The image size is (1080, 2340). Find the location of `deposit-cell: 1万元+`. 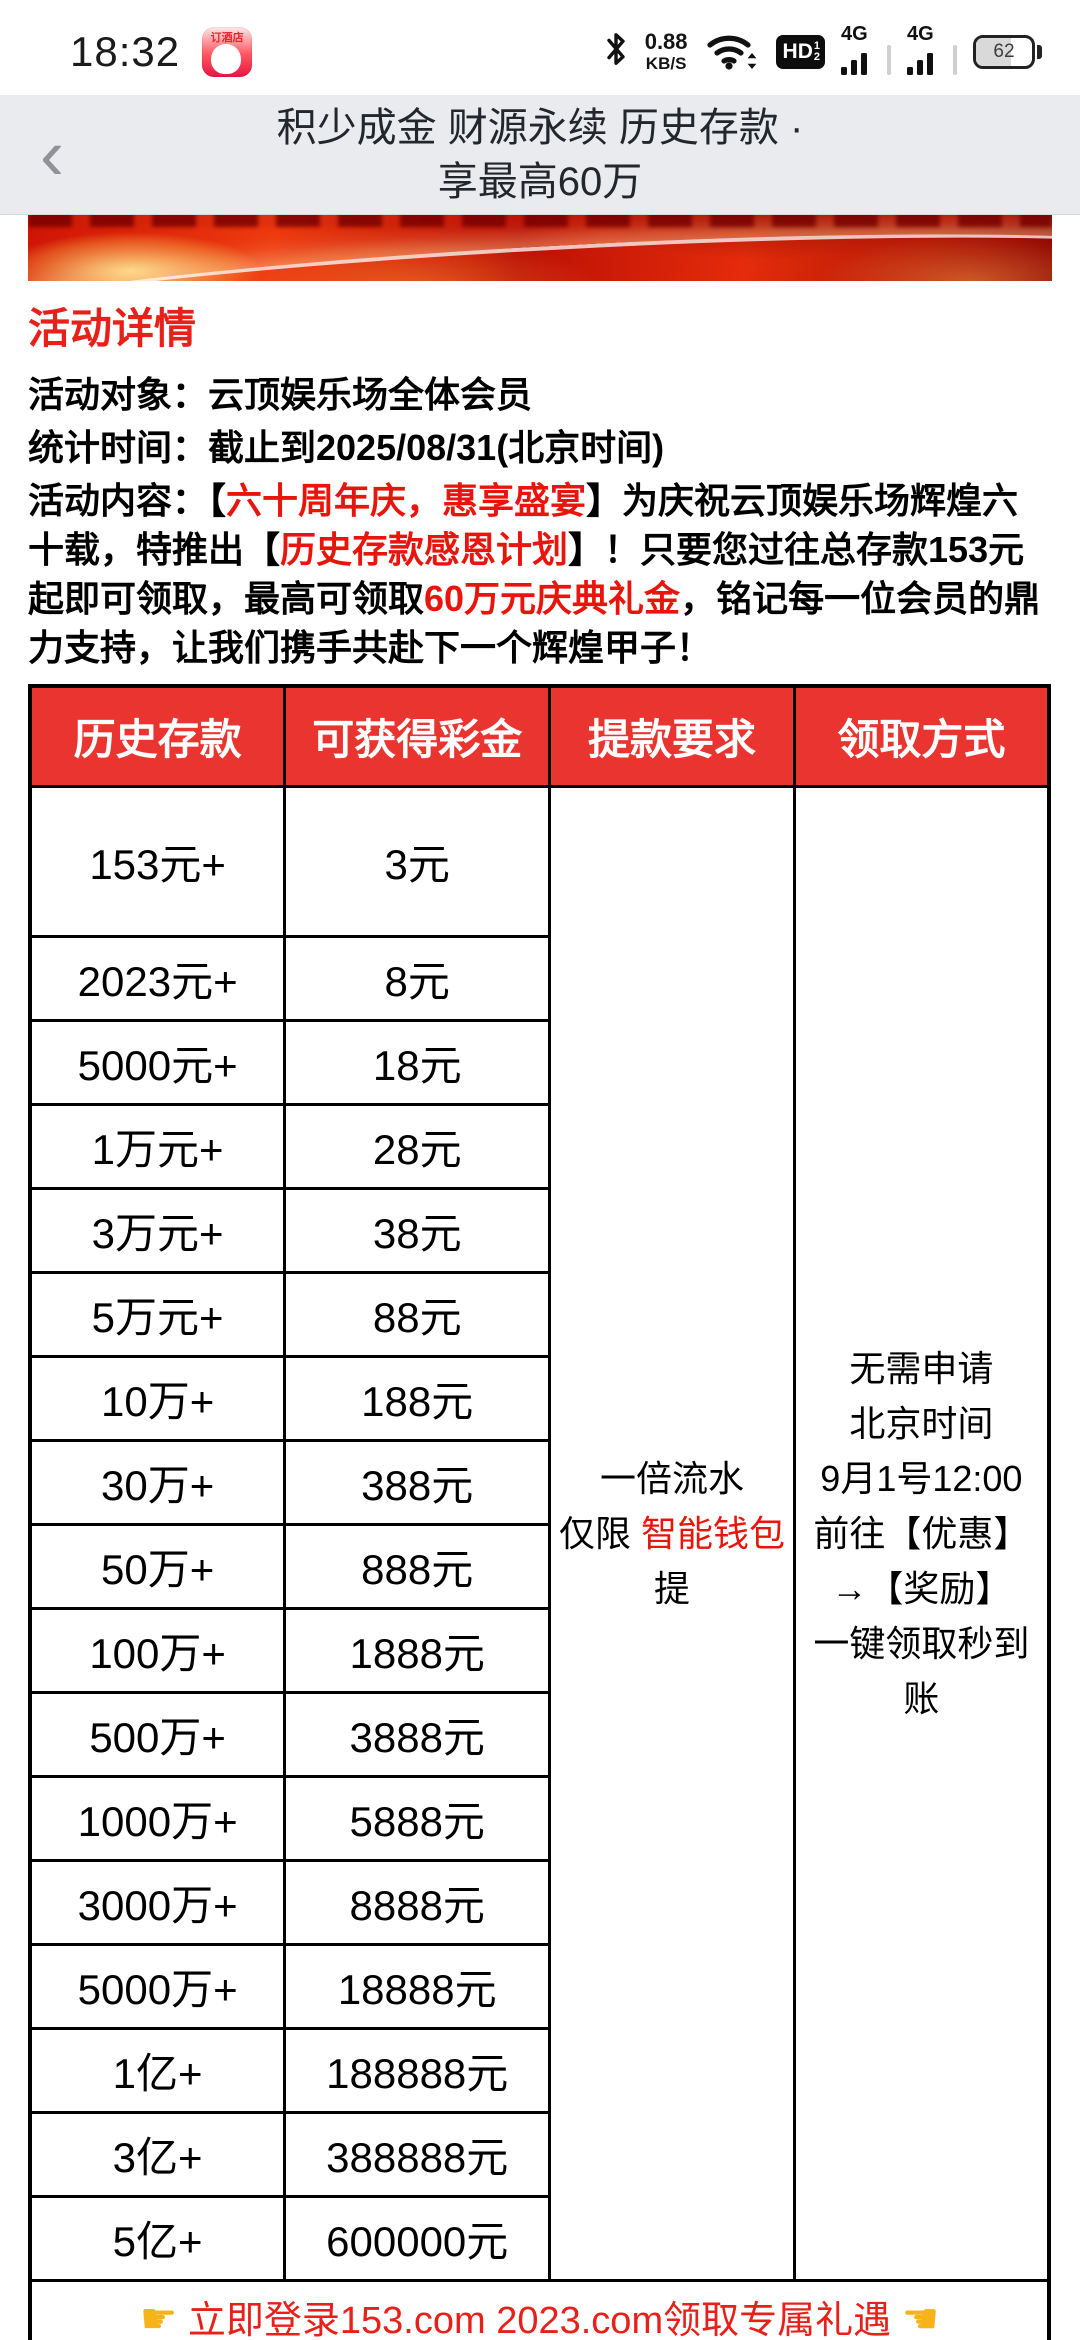

deposit-cell: 1万元+ is located at coordinates (157, 1146).